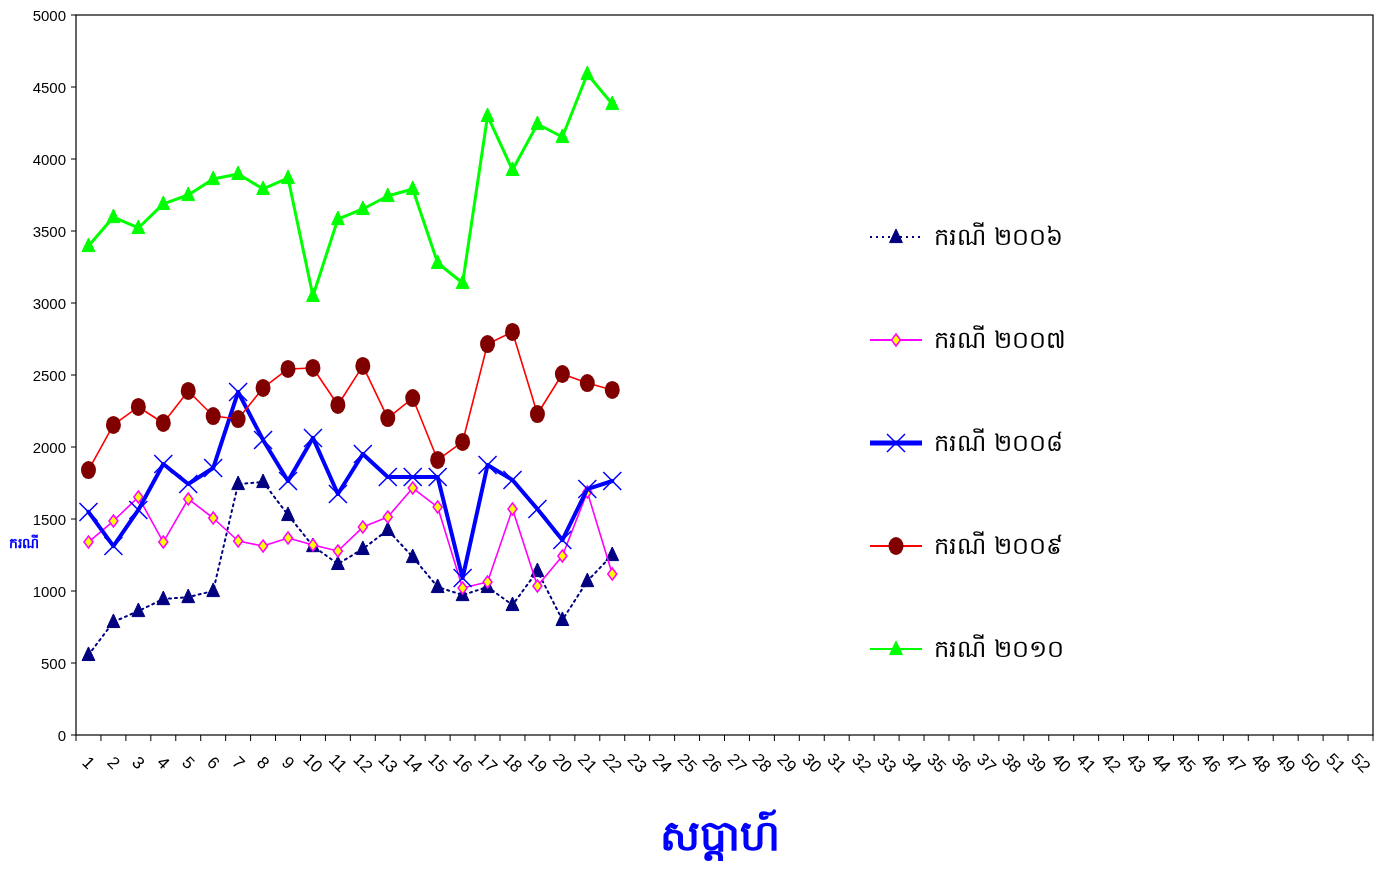 The image size is (1386, 874). I want to click on legend-label: ករណី ២០០៧, so click(1000, 339).